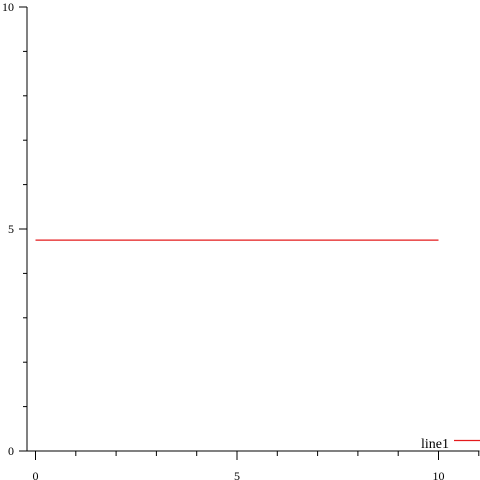 The width and height of the screenshot is (480, 480). What do you see at coordinates (237, 474) in the screenshot?
I see `x-tick-label: 5` at bounding box center [237, 474].